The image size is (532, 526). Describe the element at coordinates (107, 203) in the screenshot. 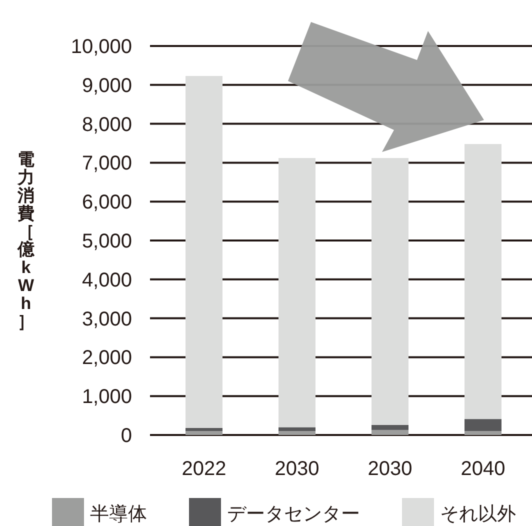

I see `y-tick-label: 6,000` at that location.